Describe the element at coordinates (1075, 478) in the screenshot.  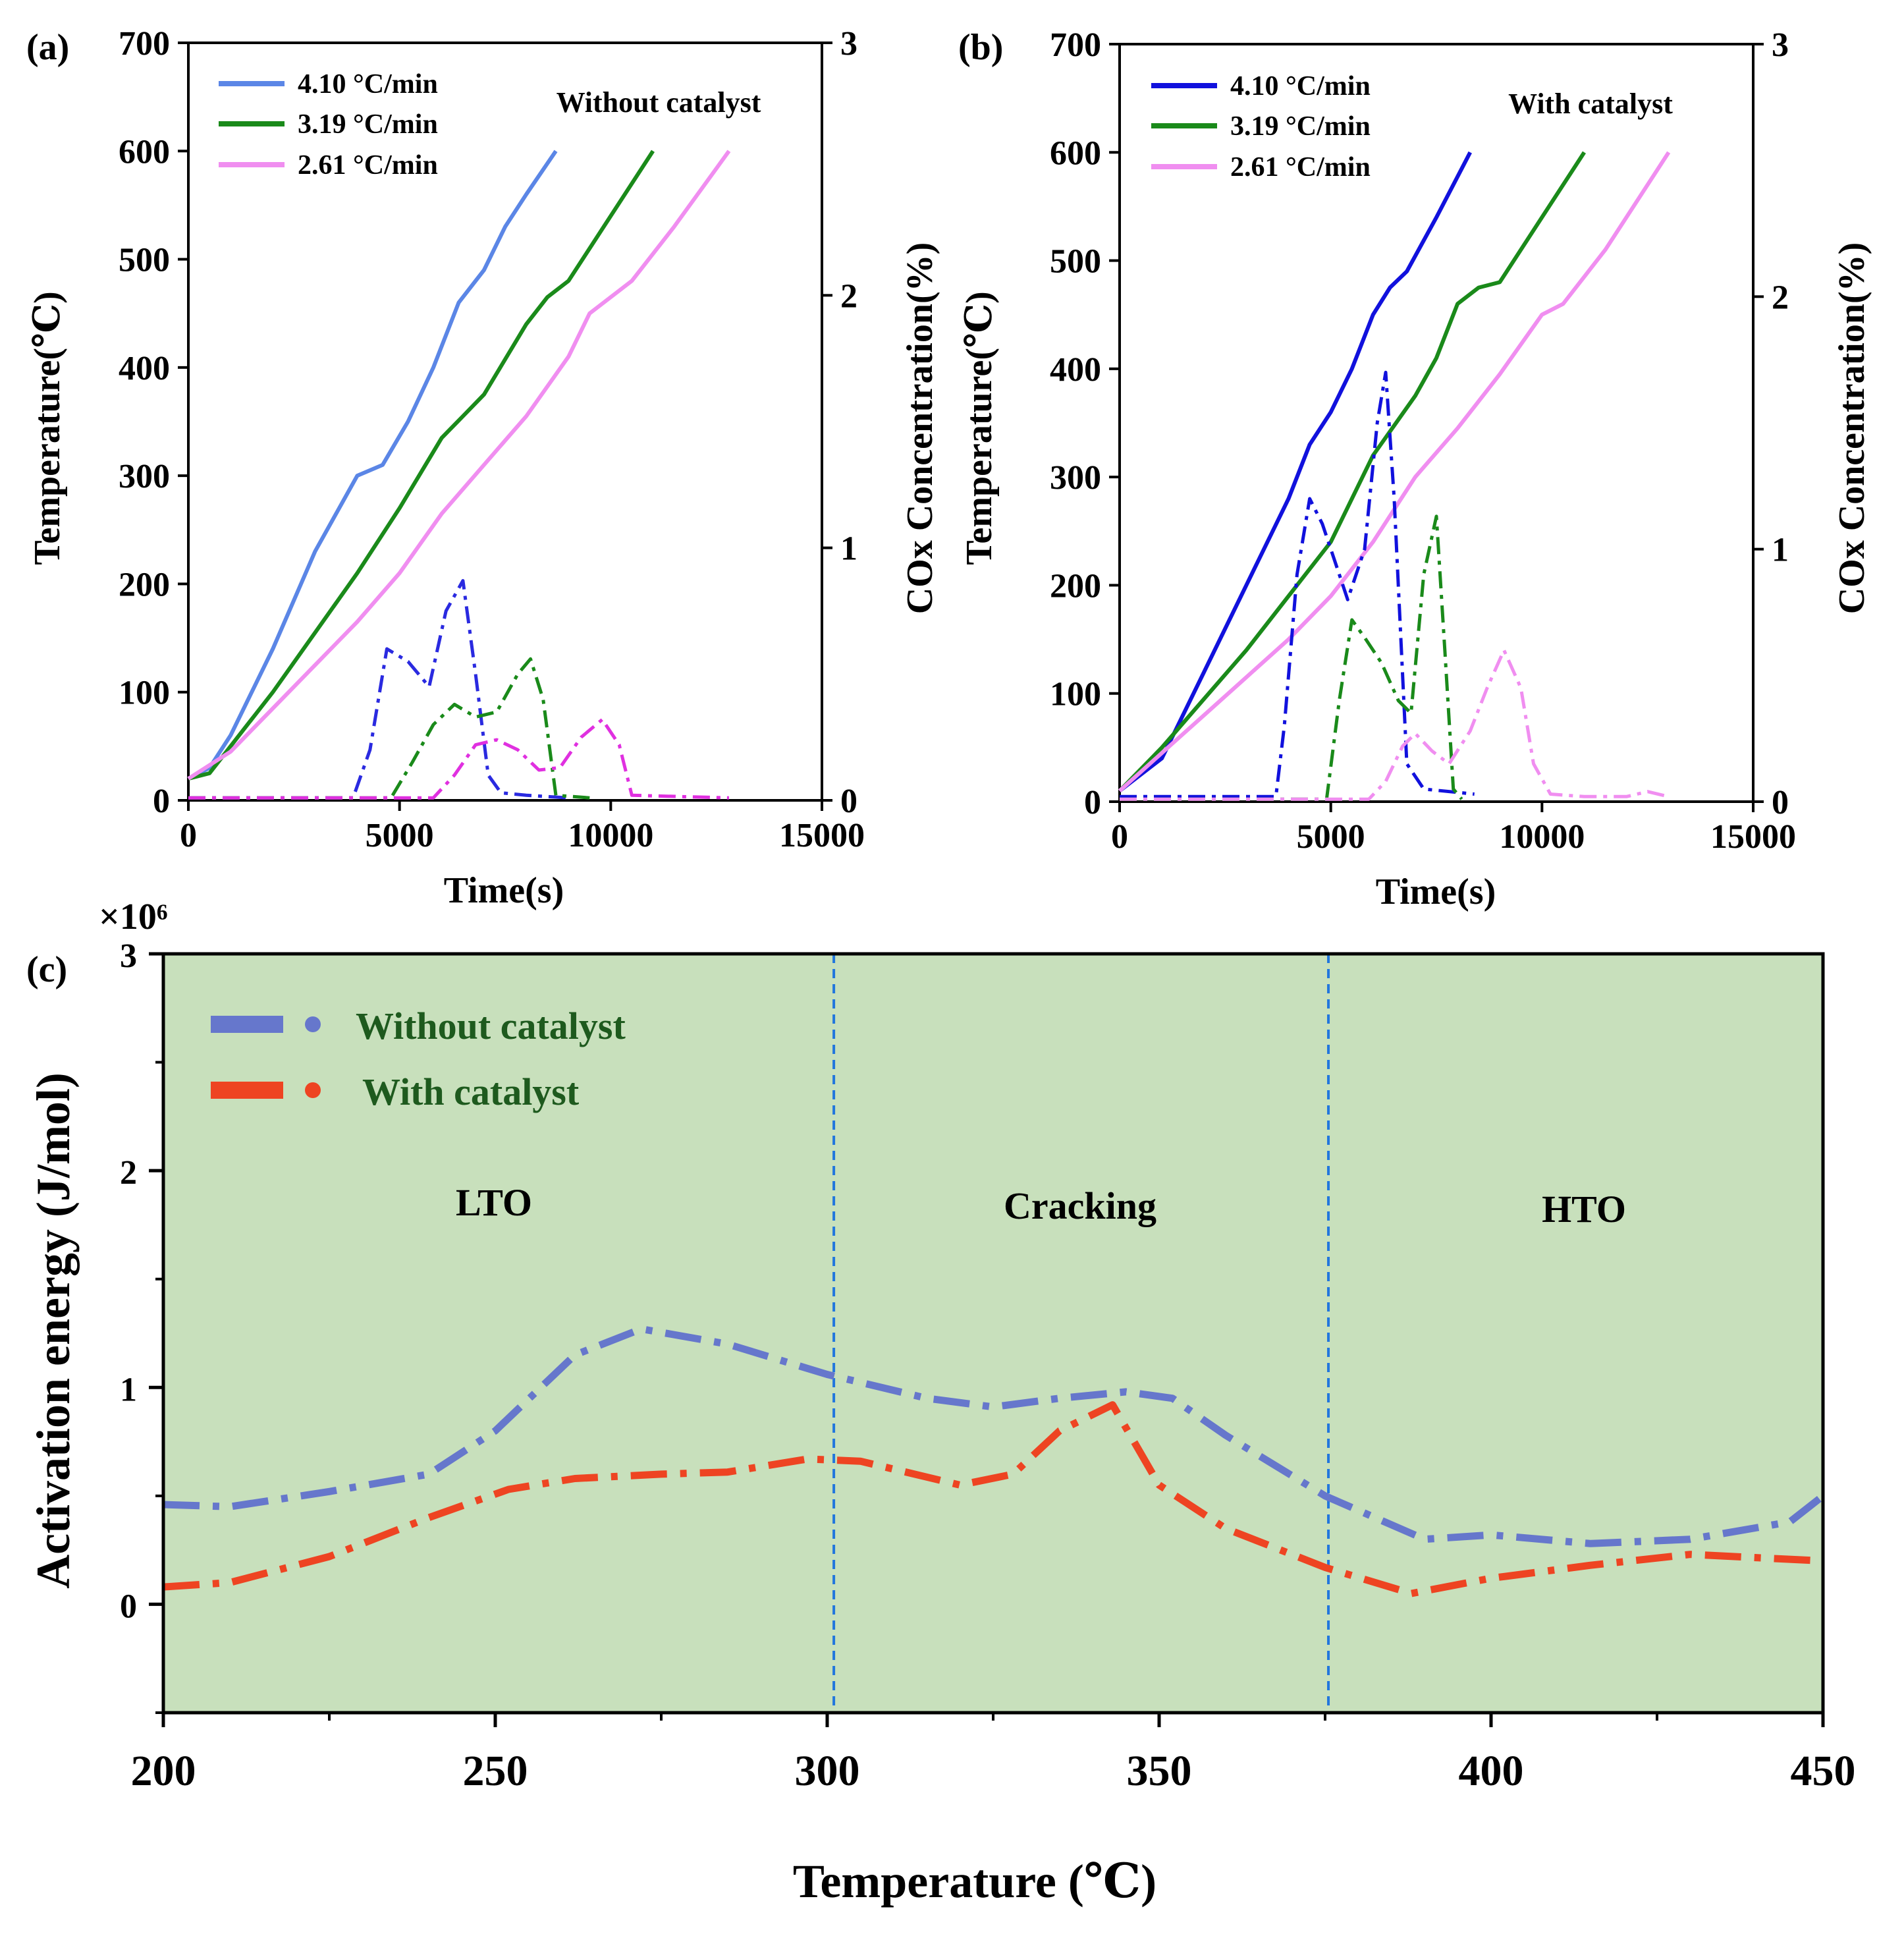
I see `panel-b-y-left-tick-label: 300` at that location.